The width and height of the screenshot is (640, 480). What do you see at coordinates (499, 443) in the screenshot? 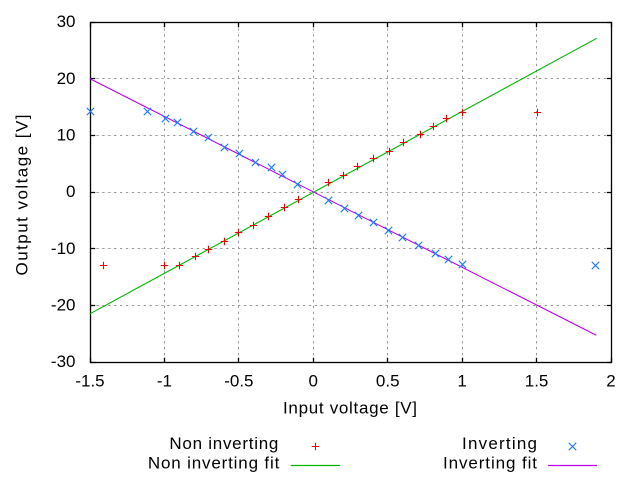
I see `svg-text: Inverting` at bounding box center [499, 443].